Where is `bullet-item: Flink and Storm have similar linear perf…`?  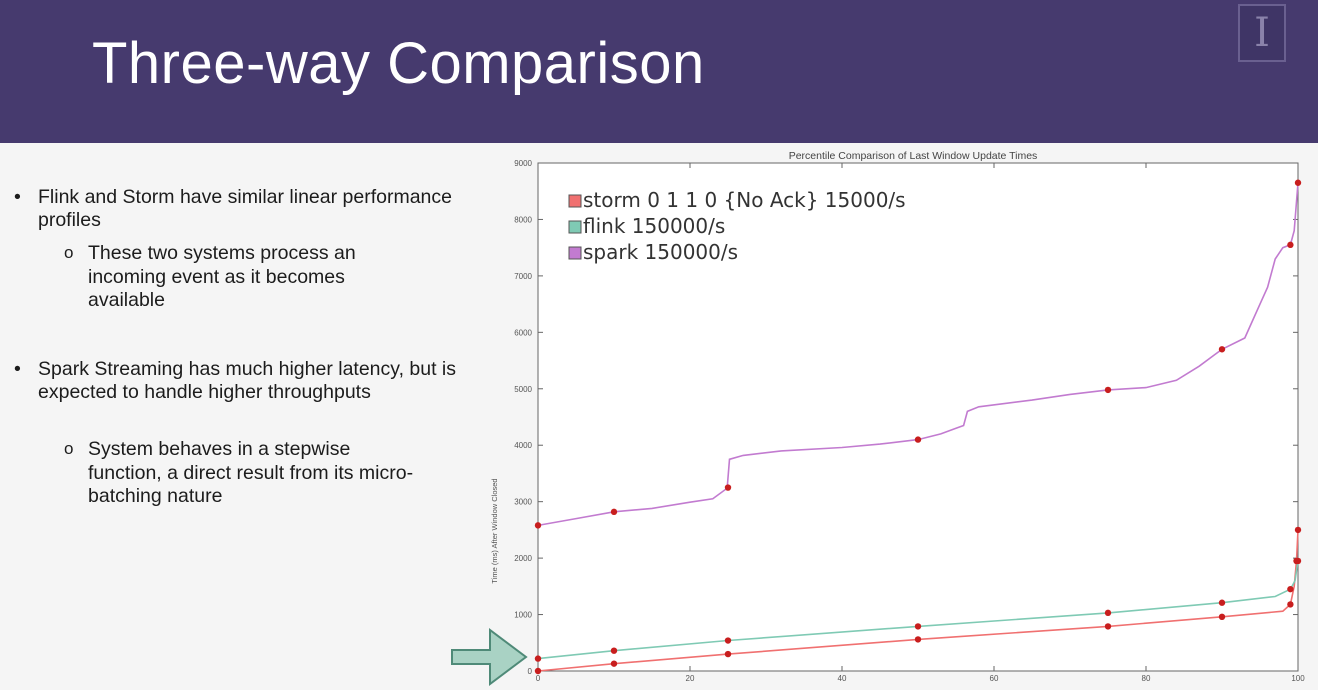 bullet-item: Flink and Storm have similar linear perf… is located at coordinates (241, 209).